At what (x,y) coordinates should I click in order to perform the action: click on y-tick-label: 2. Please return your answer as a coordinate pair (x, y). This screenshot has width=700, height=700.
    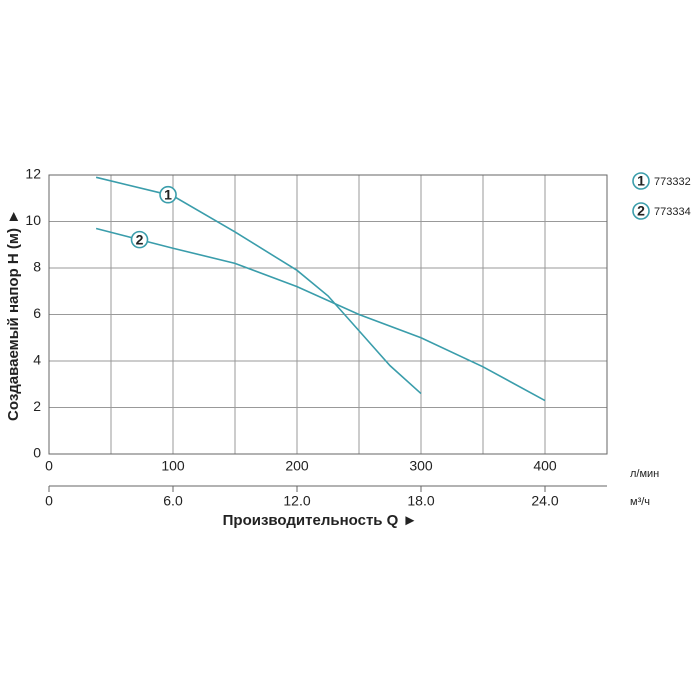
    Looking at the image, I should click on (37, 406).